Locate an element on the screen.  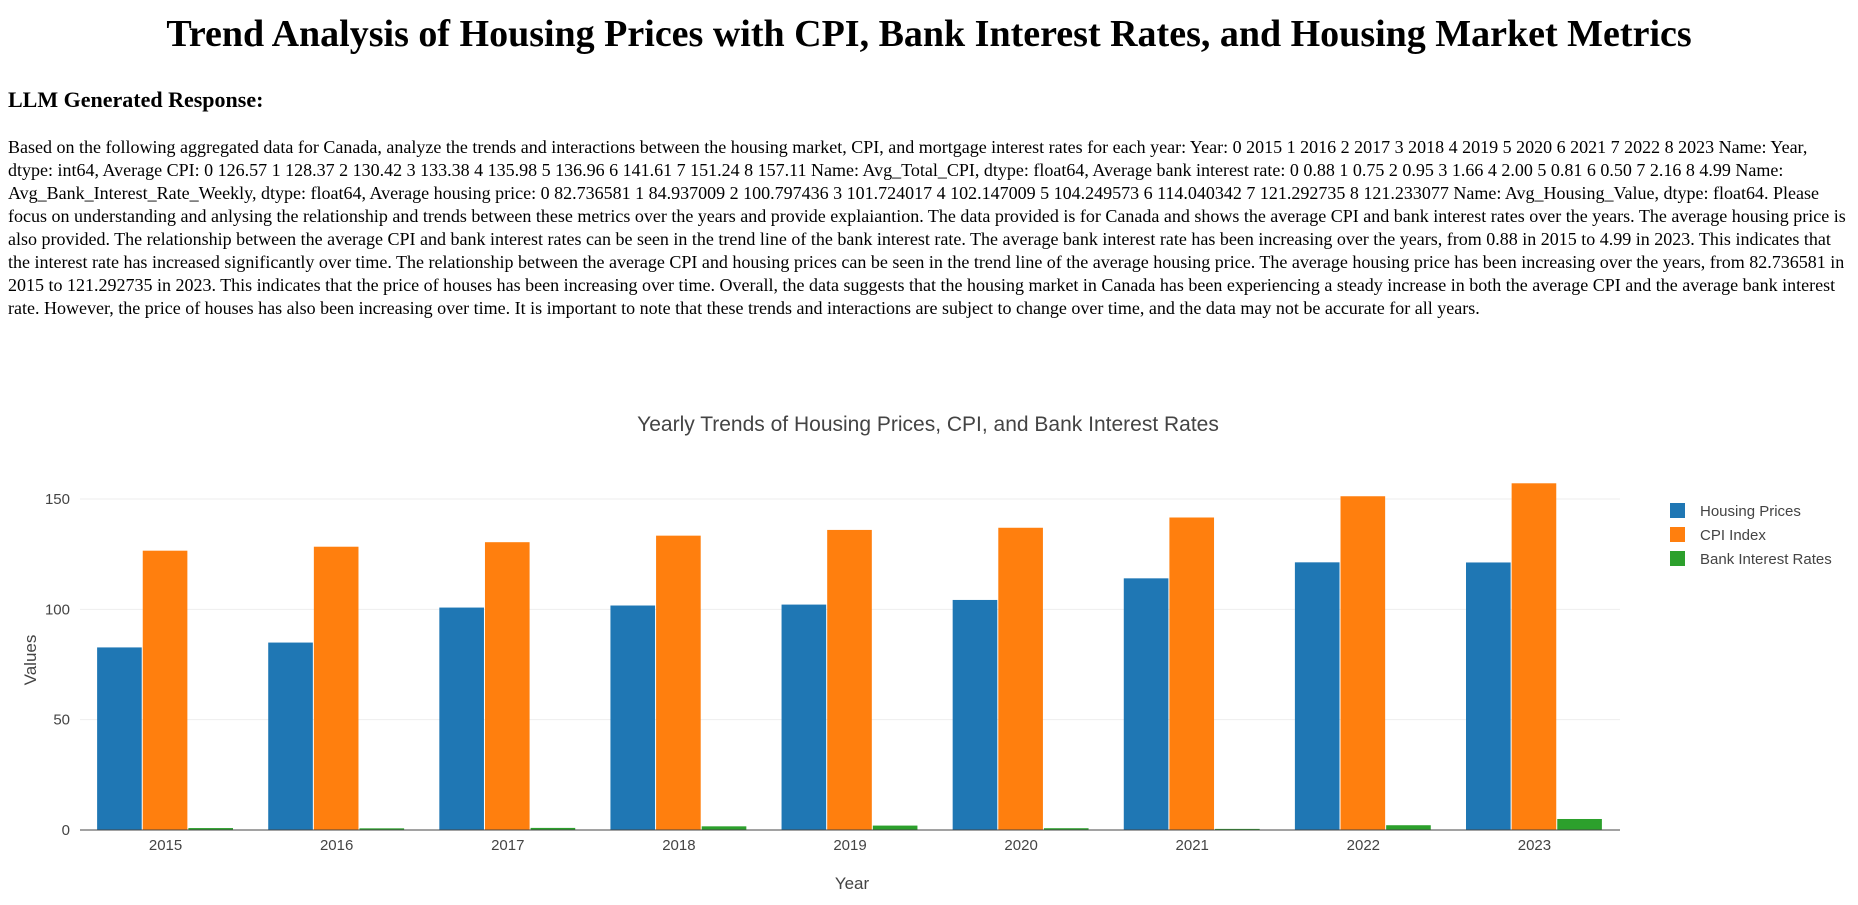
x-axis-label: Year is located at coordinates (852, 883).